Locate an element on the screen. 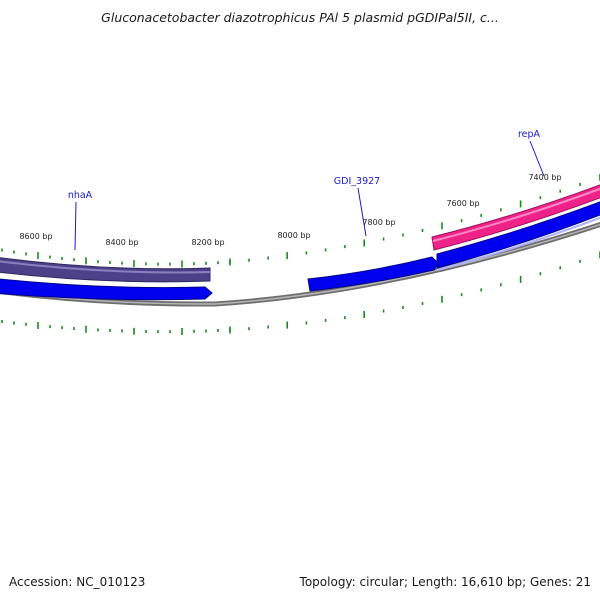  scale-label-7600: 7600 bp is located at coordinates (462, 203).